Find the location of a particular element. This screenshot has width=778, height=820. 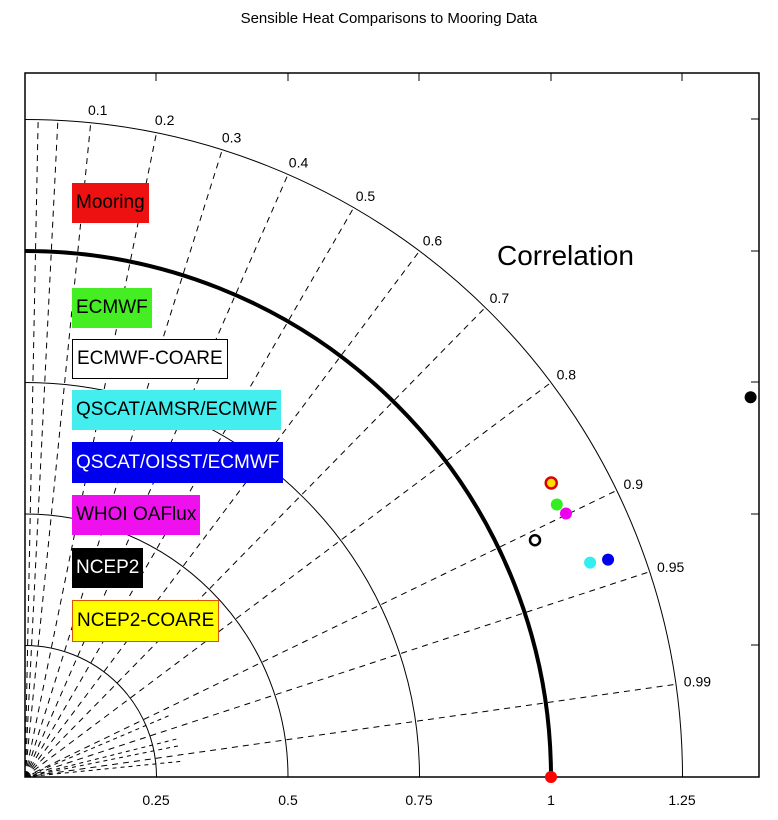

legend-whoi-oaflux: WHOI OAFlux is located at coordinates (136, 515).